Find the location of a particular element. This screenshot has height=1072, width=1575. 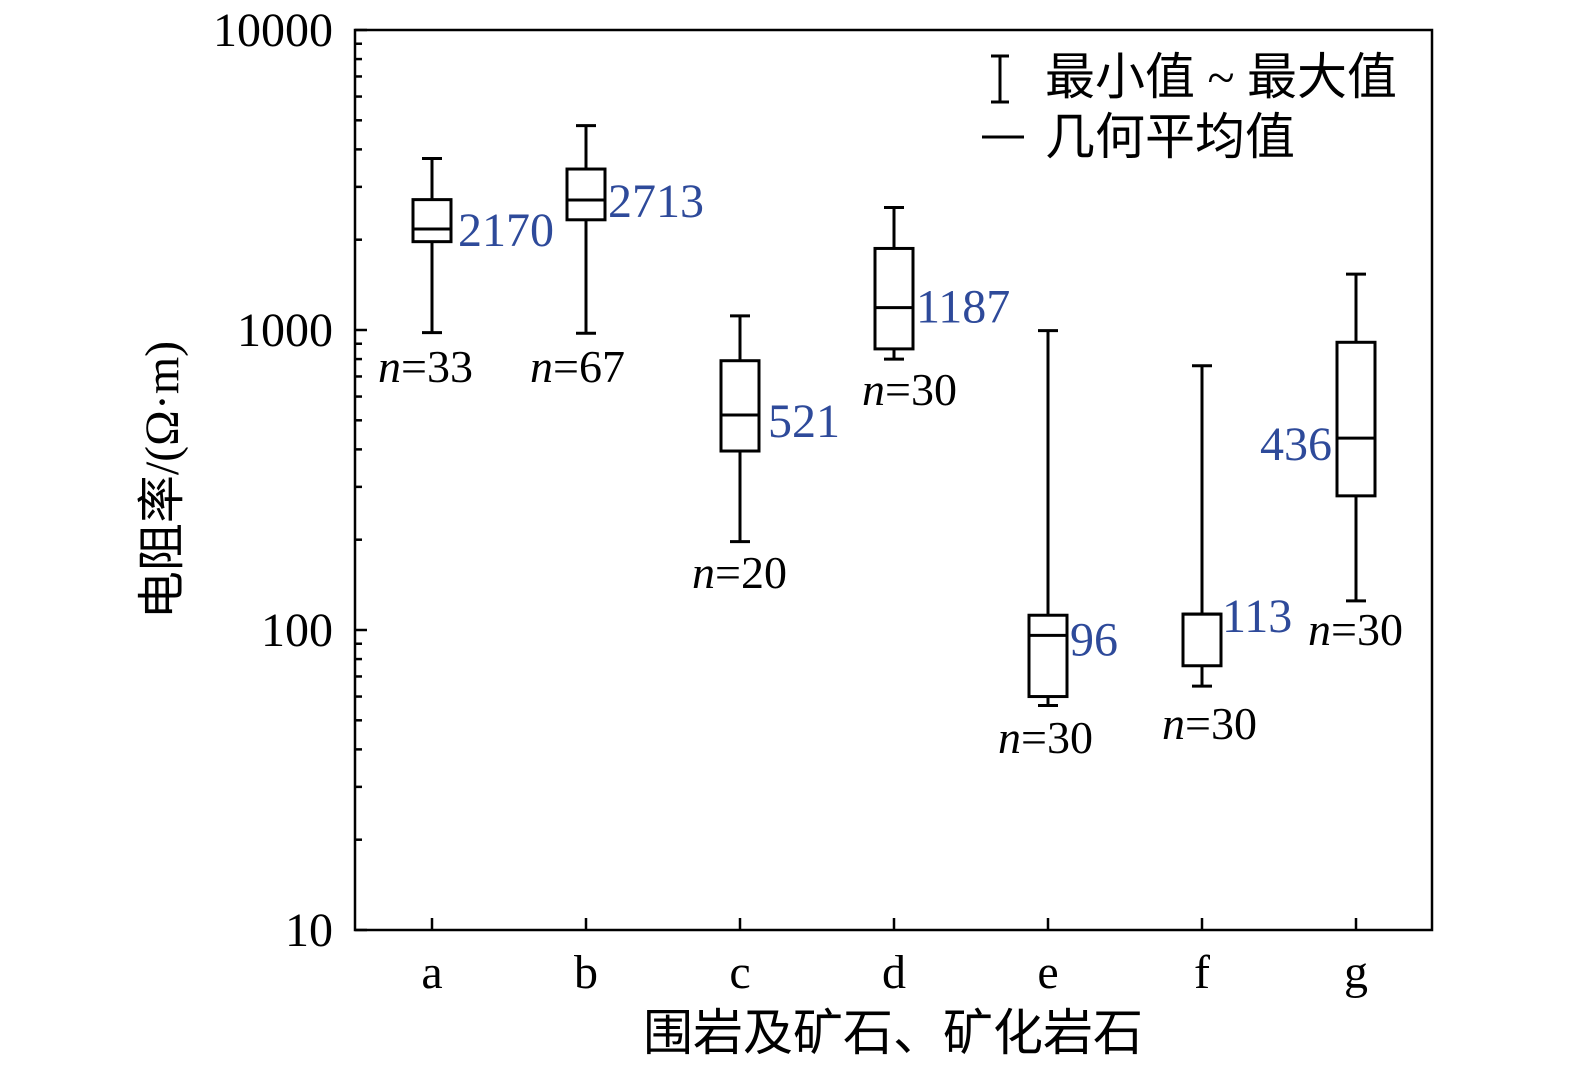

n-label-value: =20 is located at coordinates (751, 572).